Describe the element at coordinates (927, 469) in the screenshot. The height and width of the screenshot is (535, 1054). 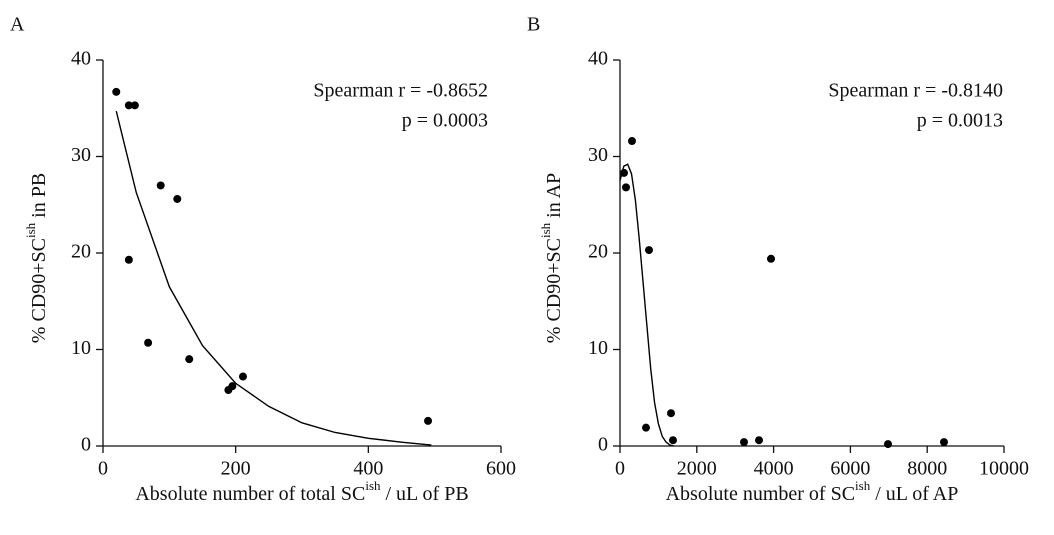
I see `x-tick-label: 8000` at that location.